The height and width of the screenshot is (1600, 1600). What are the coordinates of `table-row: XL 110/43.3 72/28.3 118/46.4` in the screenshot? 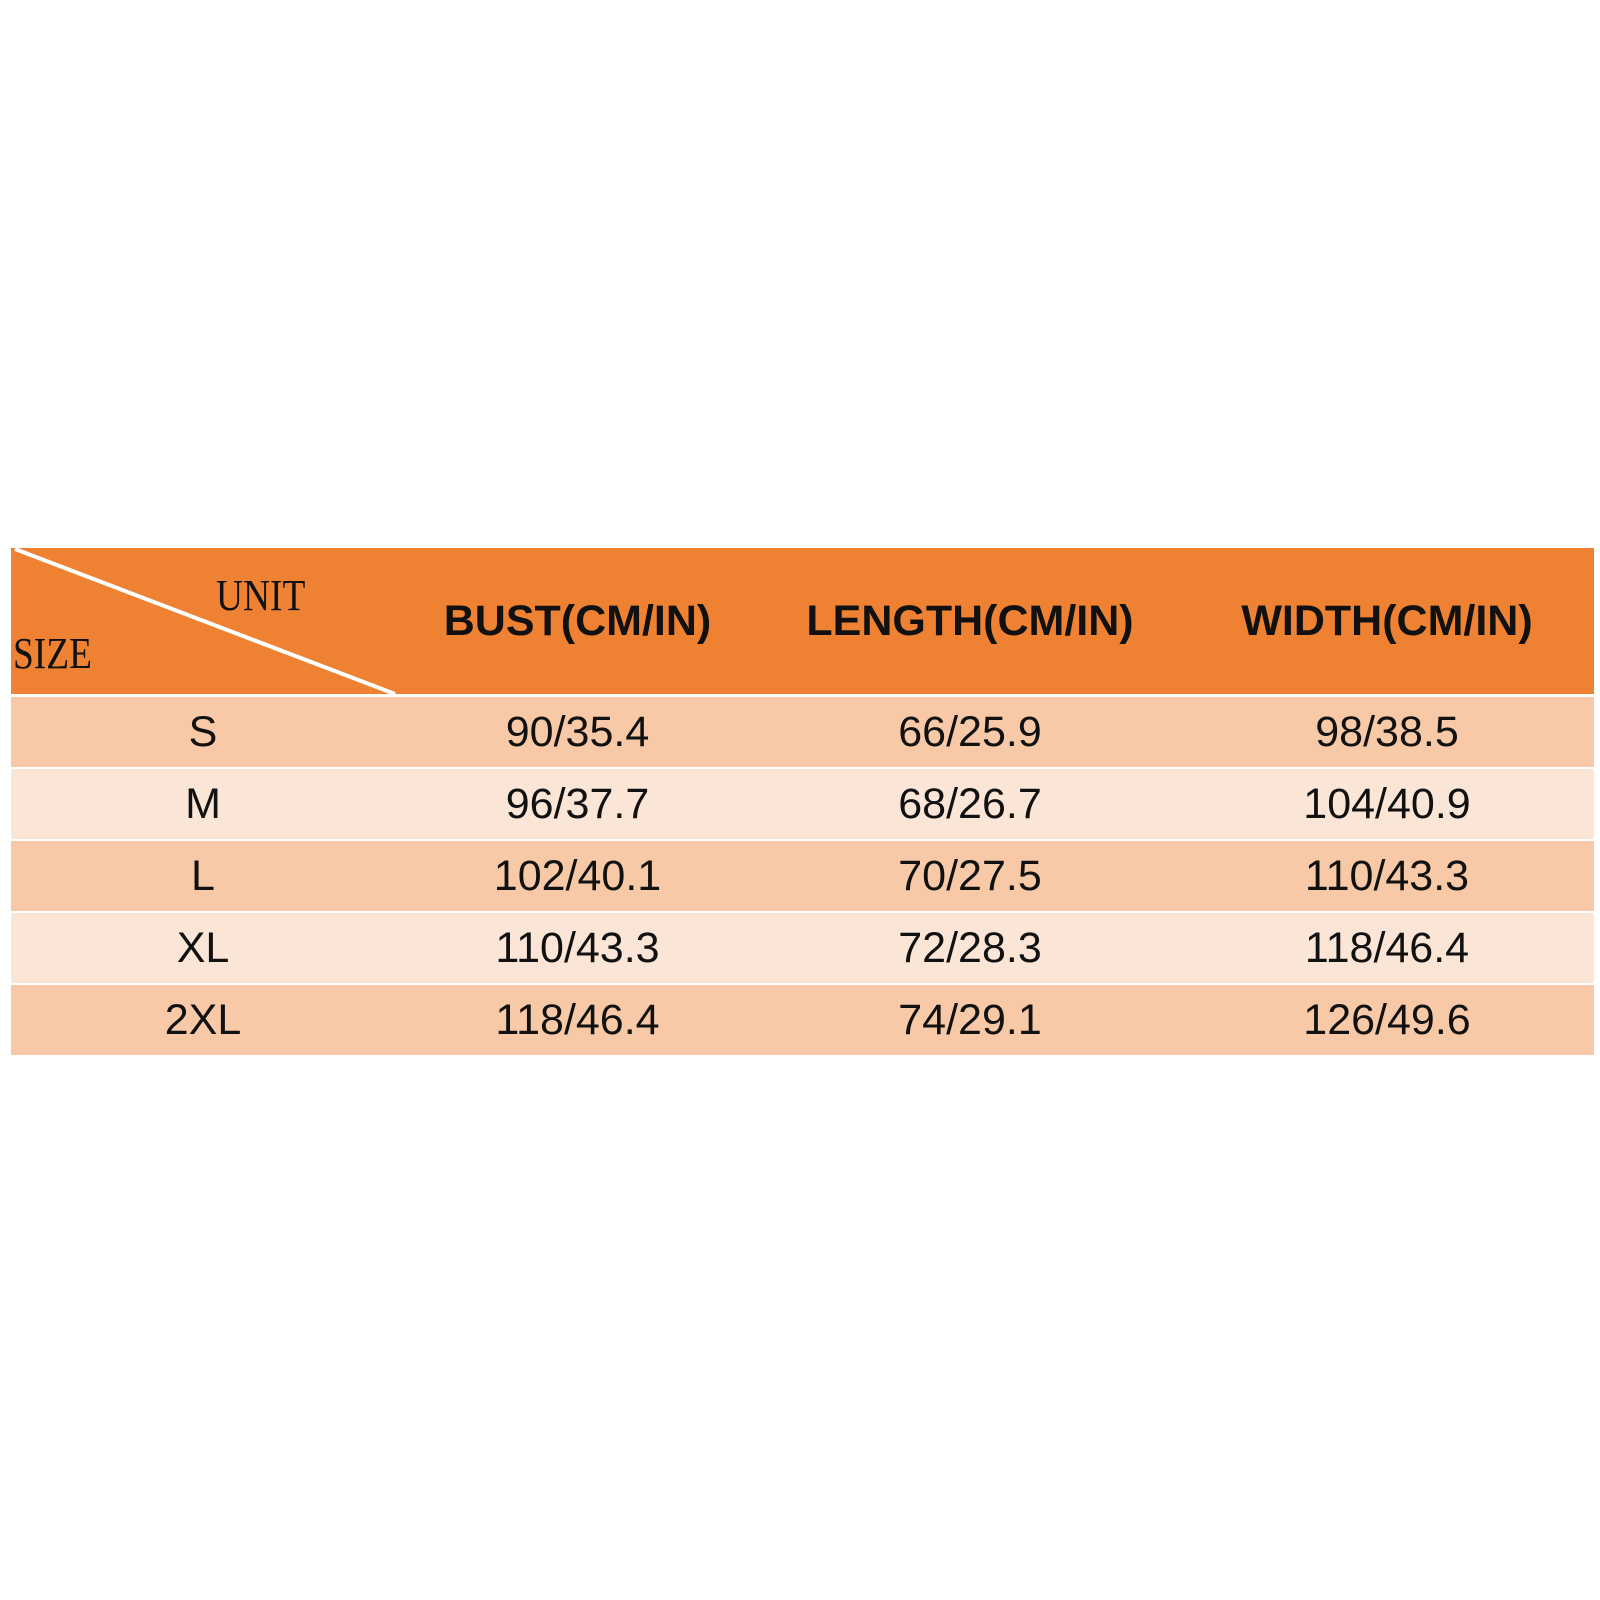 It's located at (802, 948).